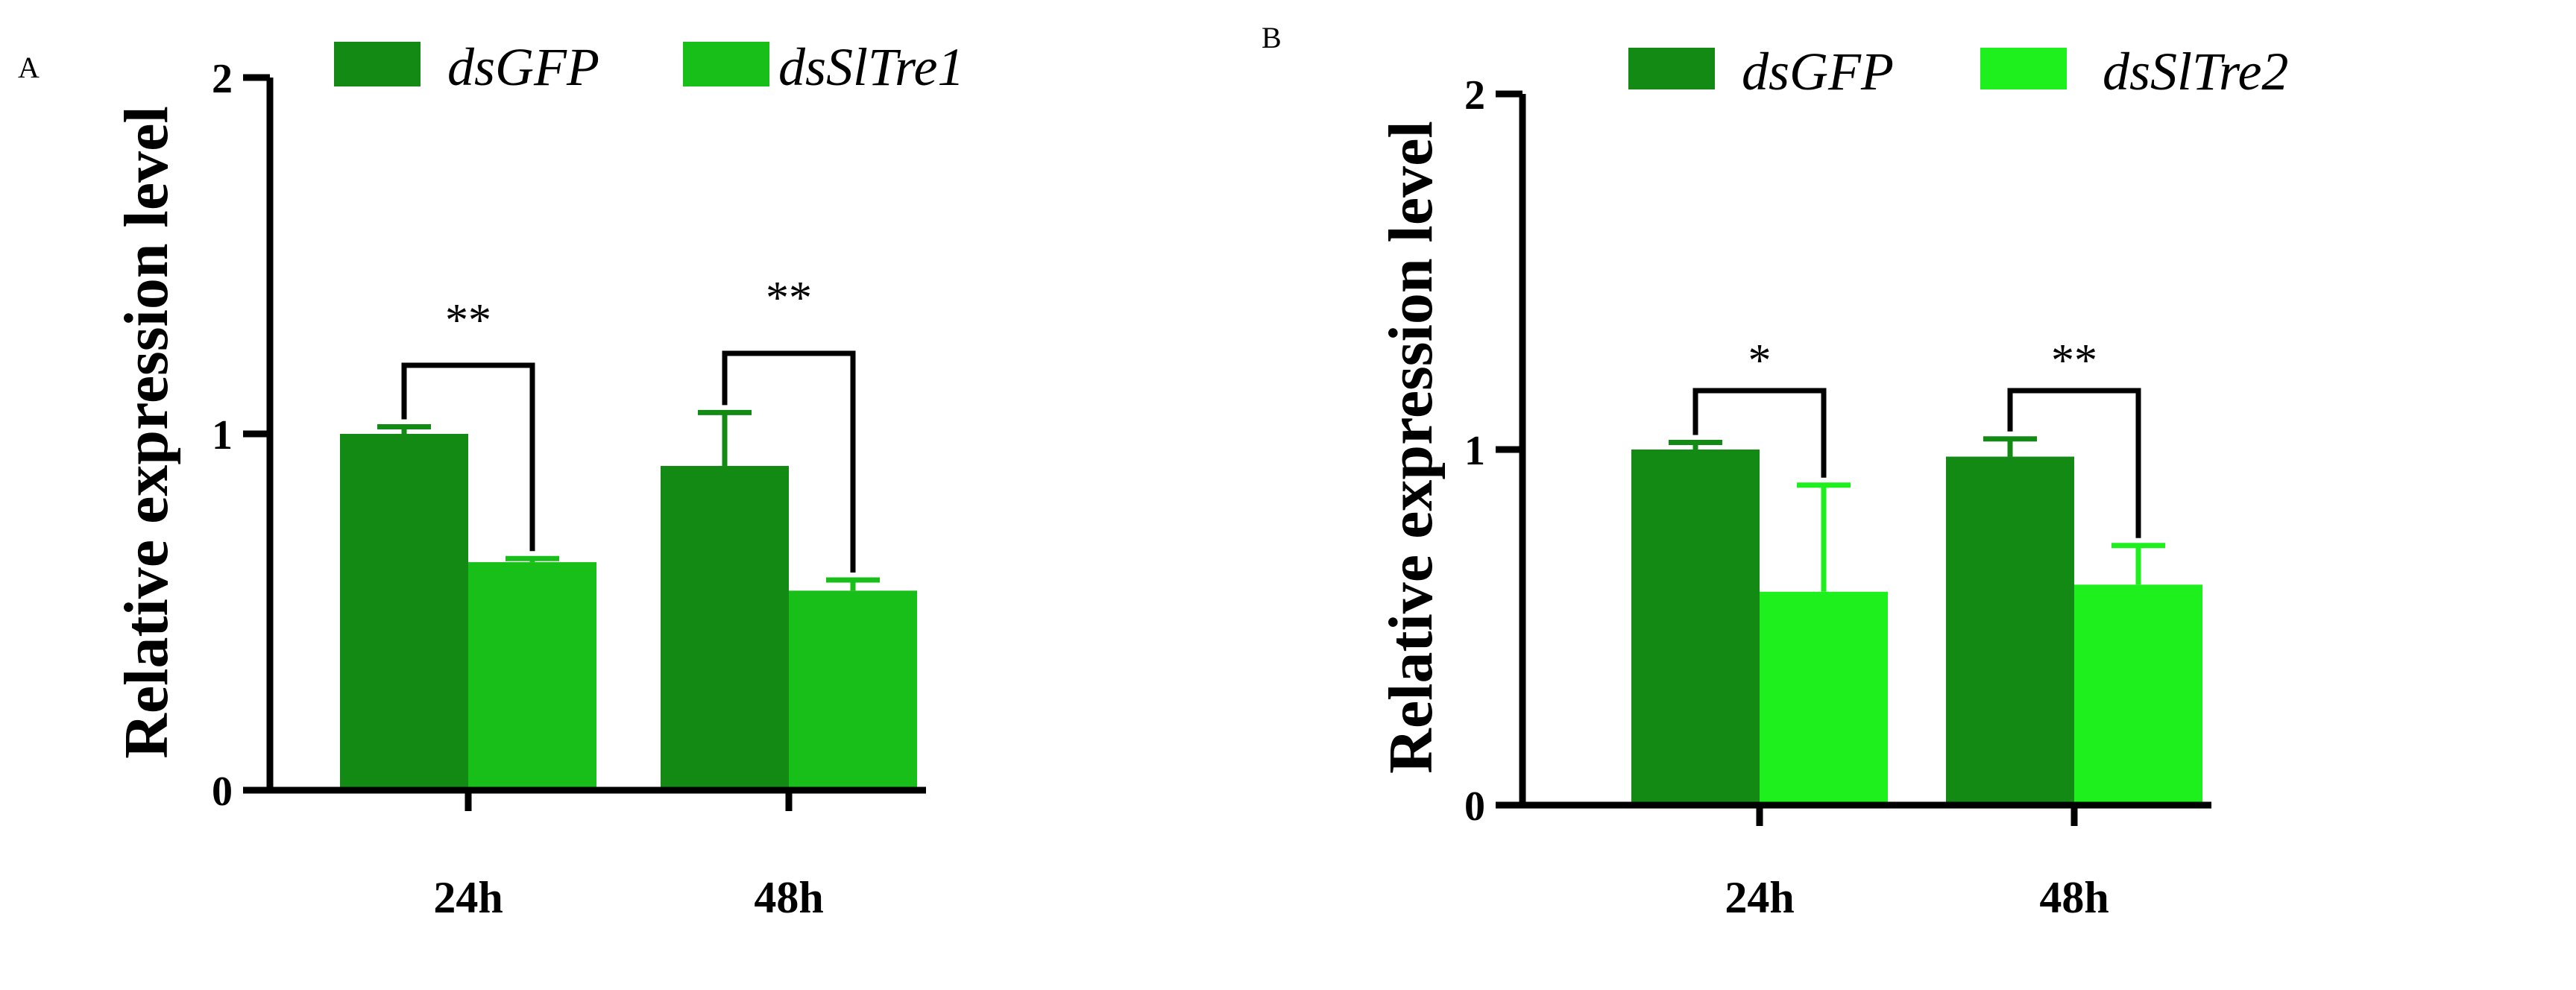 The height and width of the screenshot is (990, 2576). Describe the element at coordinates (2138, 695) in the screenshot. I see `bar-dsSlTre2-48h` at that location.